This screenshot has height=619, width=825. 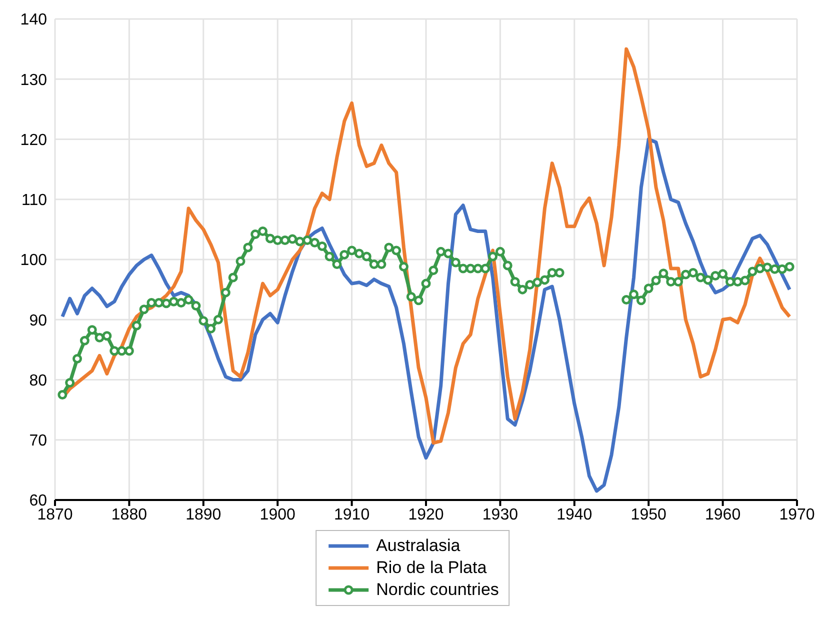 I want to click on legend-label: Australasia, so click(x=418, y=546).